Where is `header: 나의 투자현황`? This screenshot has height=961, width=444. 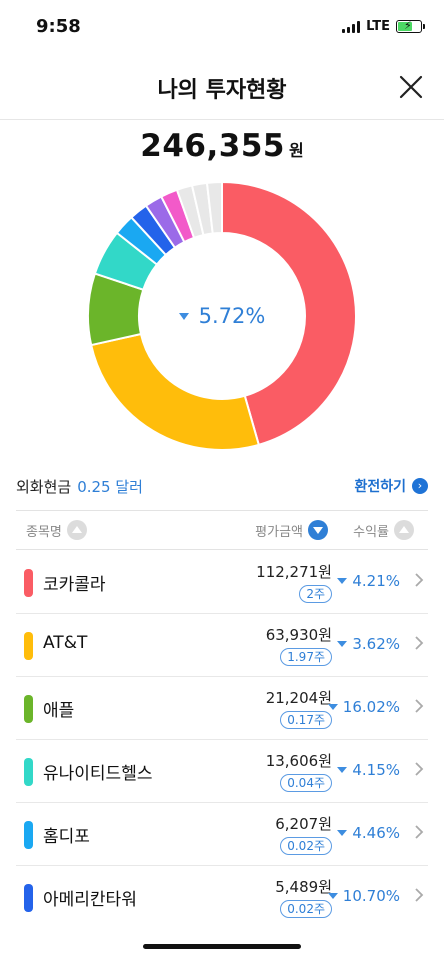 header: 나의 투자현황 is located at coordinates (222, 87).